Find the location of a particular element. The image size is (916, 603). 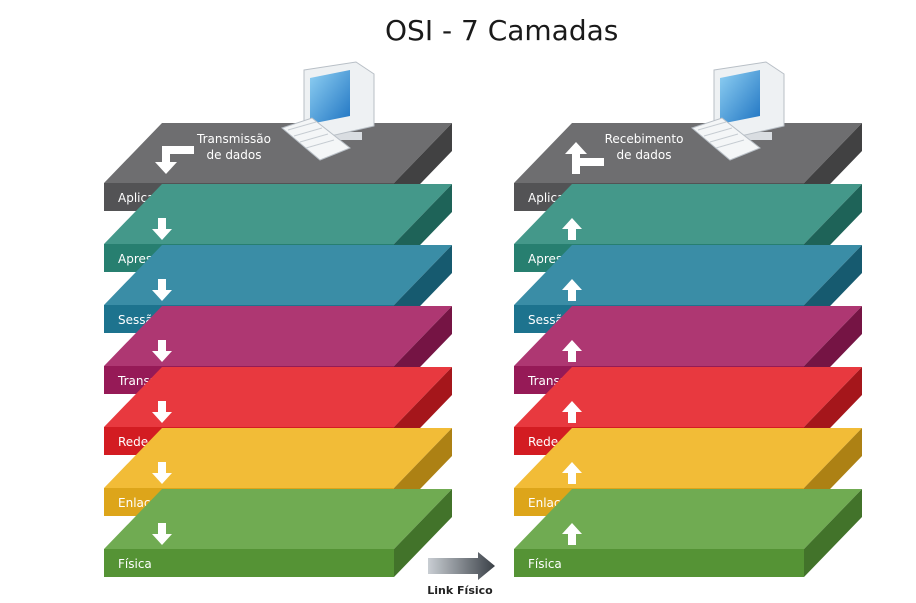

link-fisico: Link Físico is located at coordinates (461, 574).